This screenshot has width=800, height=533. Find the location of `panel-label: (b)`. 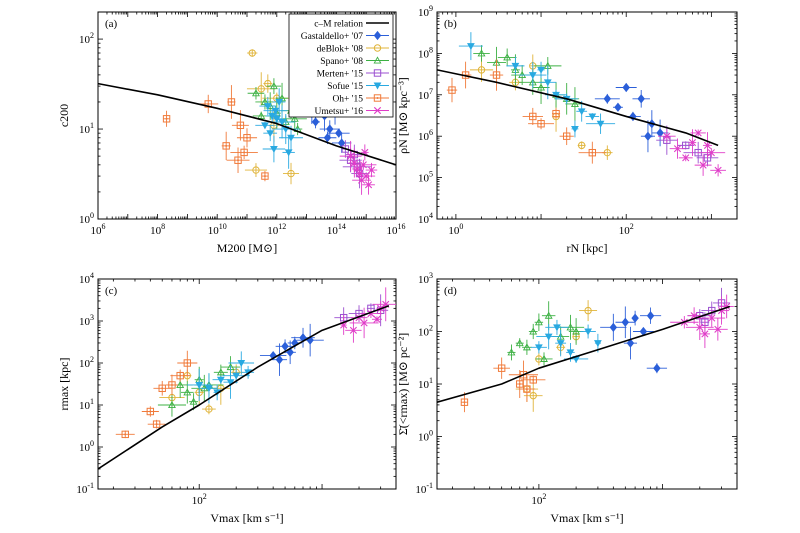

panel-label: (b) is located at coordinates (450, 24).